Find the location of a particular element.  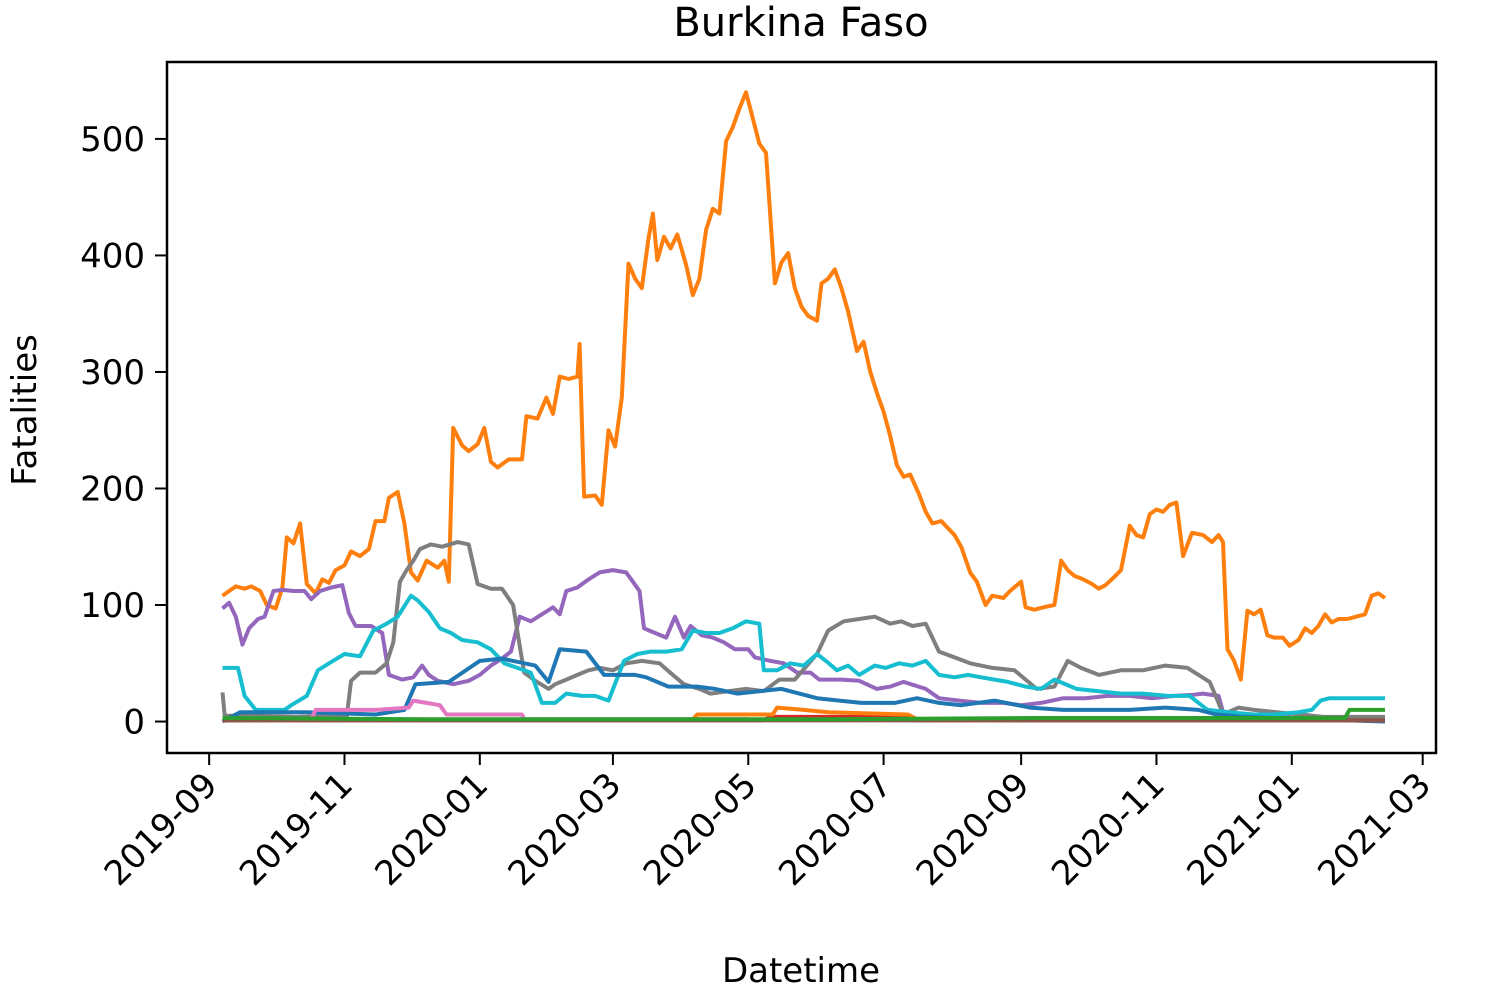

x-axis-label: Datetime is located at coordinates (801, 971).